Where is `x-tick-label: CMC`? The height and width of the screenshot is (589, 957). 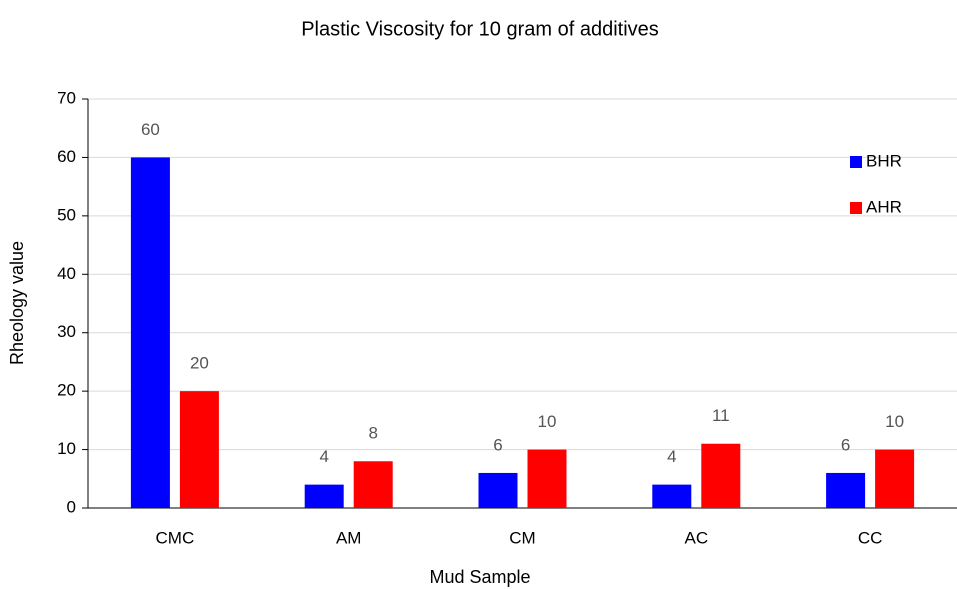
x-tick-label: CMC is located at coordinates (175, 537).